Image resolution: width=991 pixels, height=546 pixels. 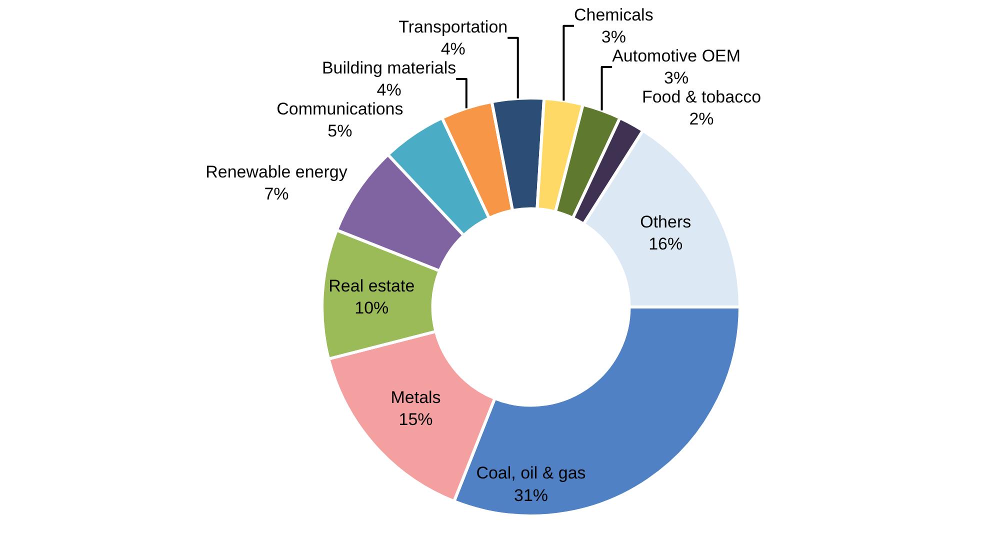 What do you see at coordinates (415, 398) in the screenshot?
I see `slice-label: Metals` at bounding box center [415, 398].